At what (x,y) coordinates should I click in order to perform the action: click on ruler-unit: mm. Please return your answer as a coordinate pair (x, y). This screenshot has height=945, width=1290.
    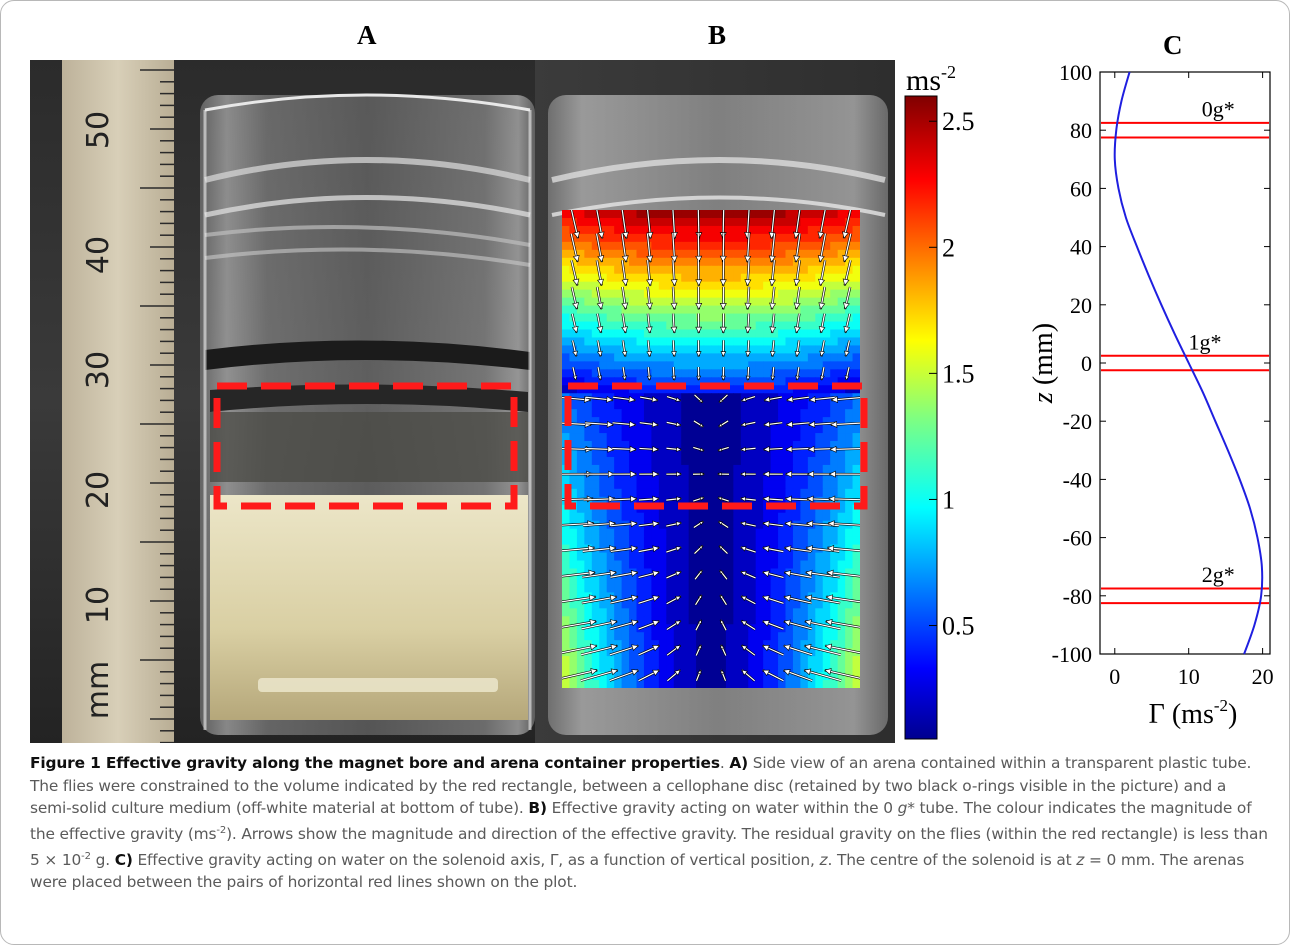
    Looking at the image, I should click on (98, 690).